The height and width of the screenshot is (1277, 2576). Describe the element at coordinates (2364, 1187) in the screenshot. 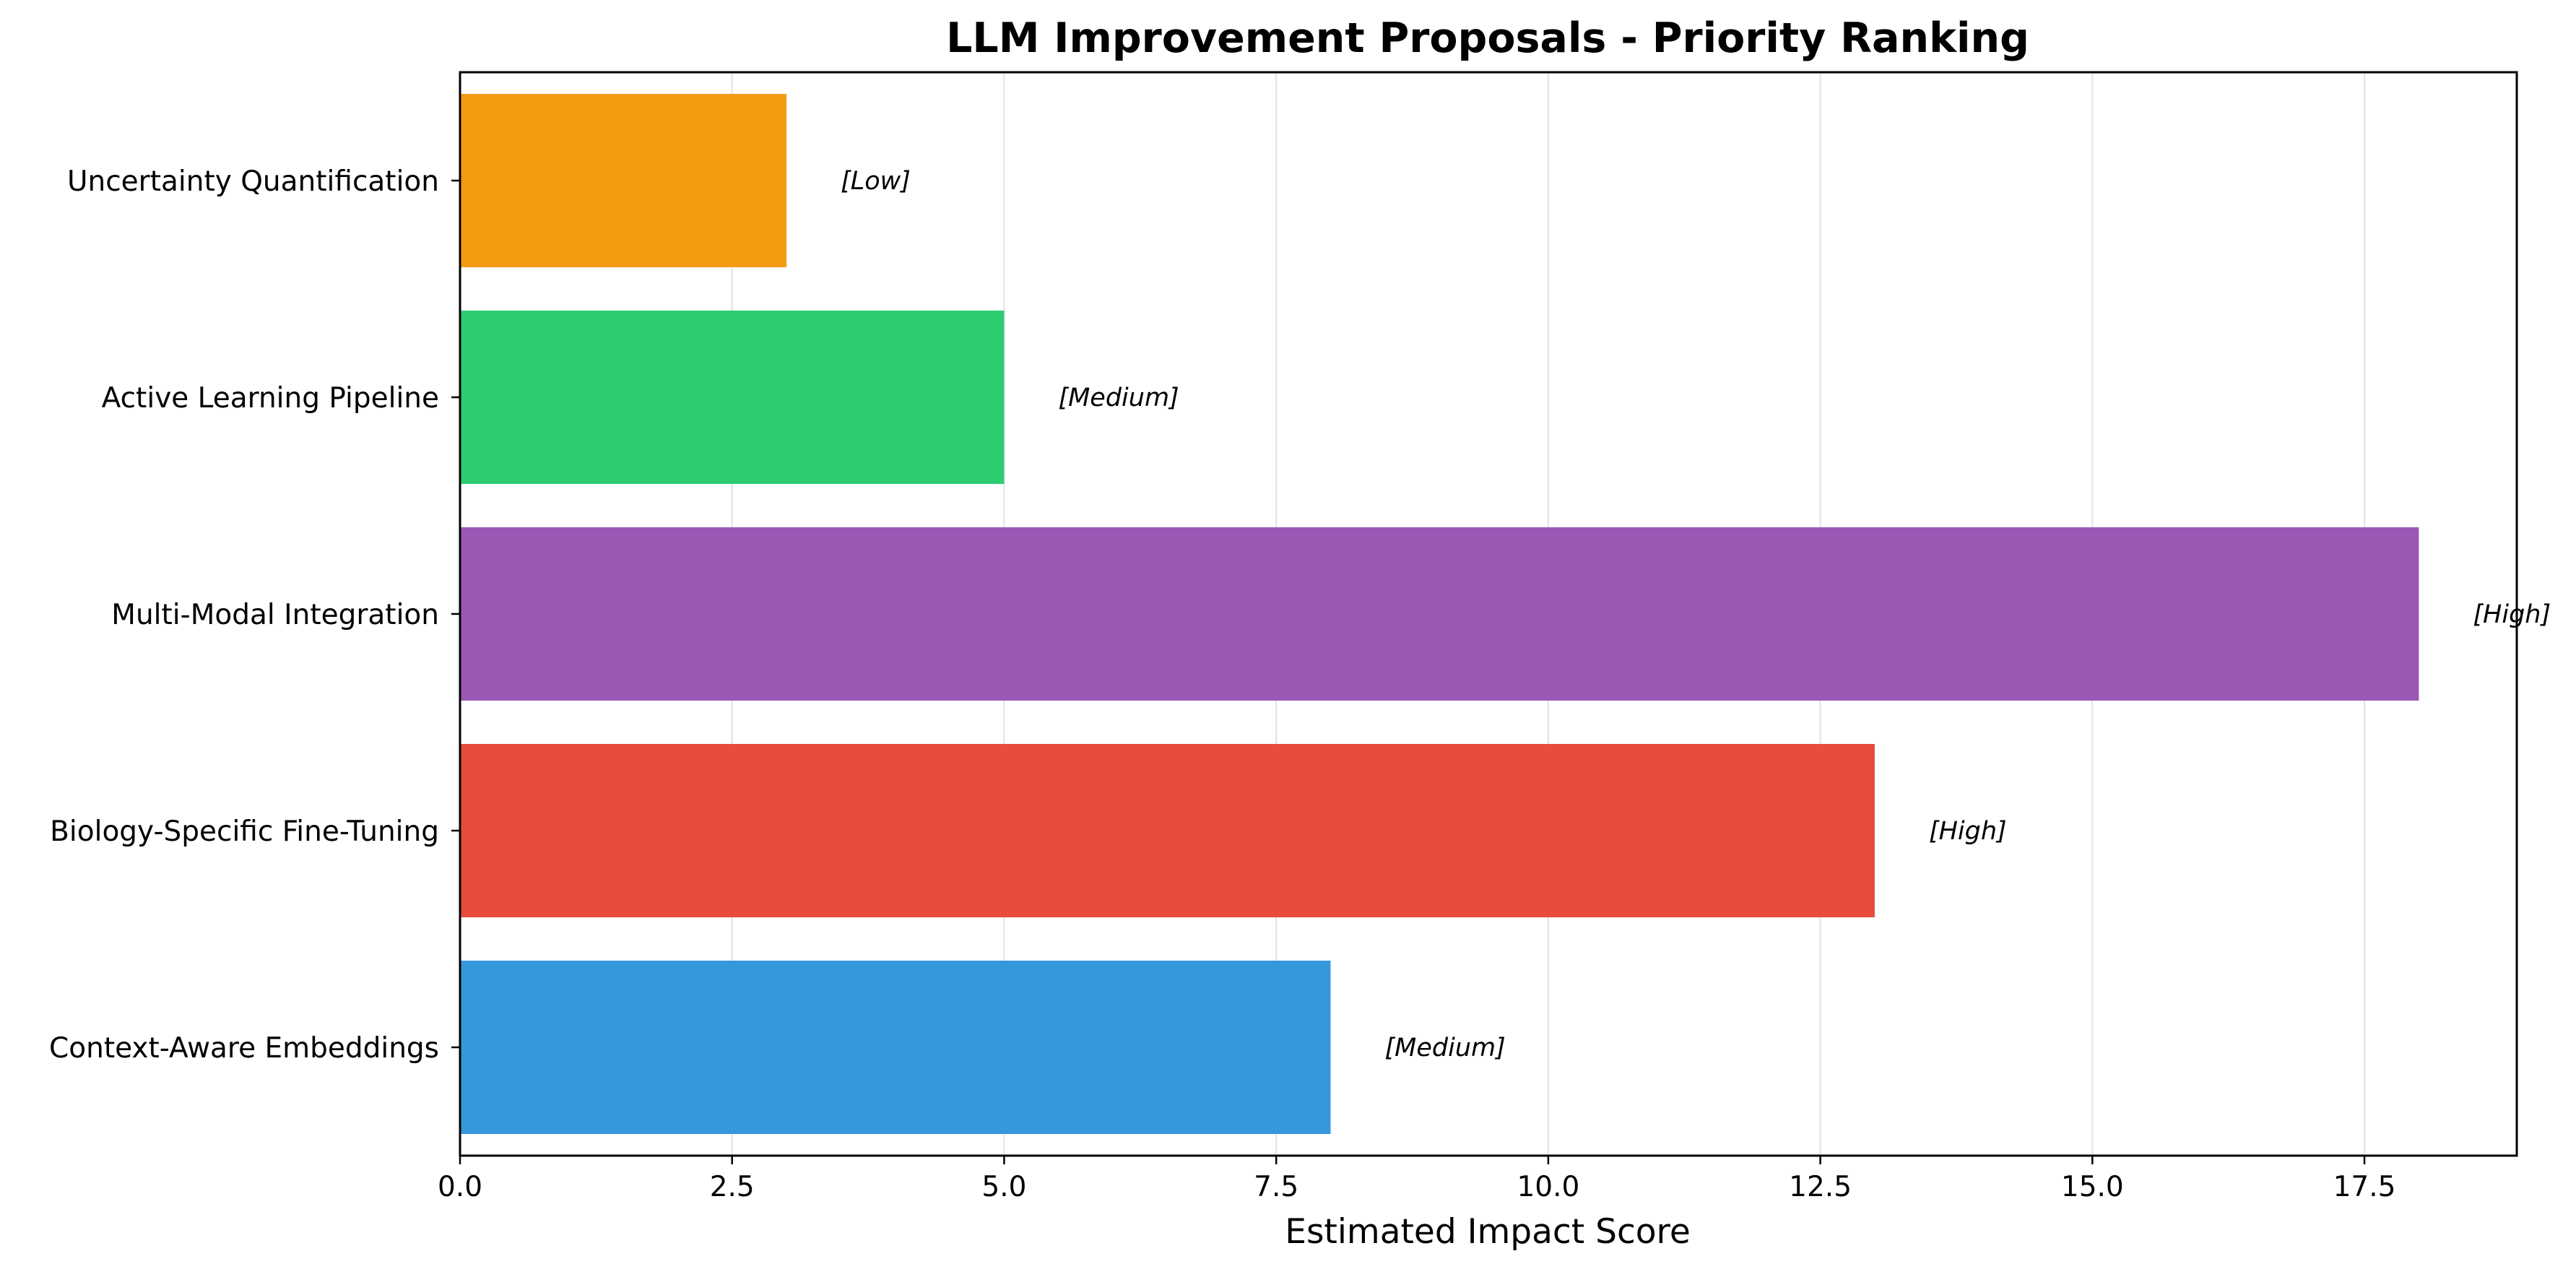

I see `x-tick-label: 17.5` at that location.